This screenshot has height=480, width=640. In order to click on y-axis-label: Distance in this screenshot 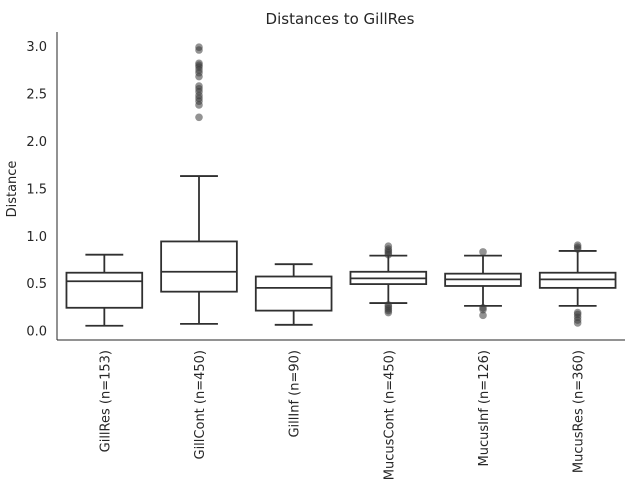, I will do `click(12, 189)`.